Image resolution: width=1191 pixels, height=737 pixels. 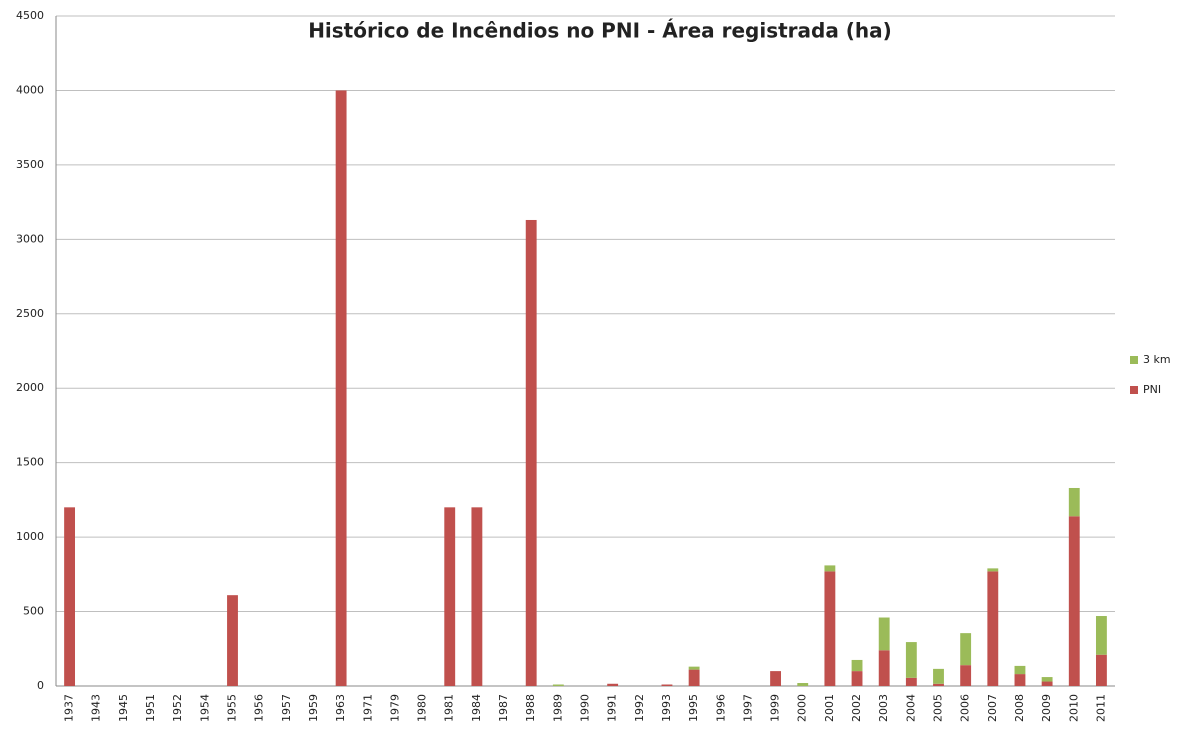 What do you see at coordinates (965, 708) in the screenshot?
I see `x-tick-label: 2006` at bounding box center [965, 708].